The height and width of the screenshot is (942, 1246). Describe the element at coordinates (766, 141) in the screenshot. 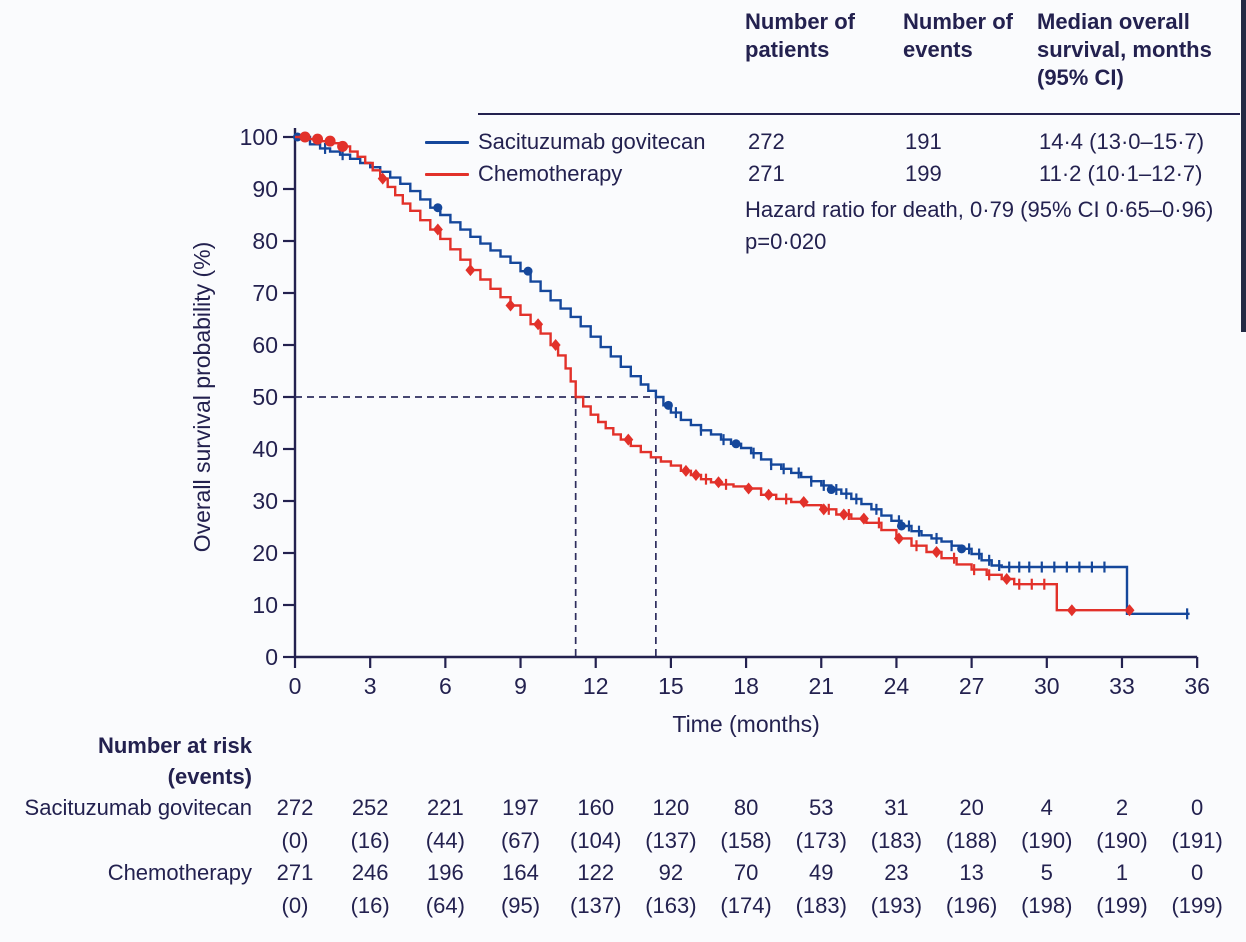

I see `value-number-of-patients: 272` at that location.